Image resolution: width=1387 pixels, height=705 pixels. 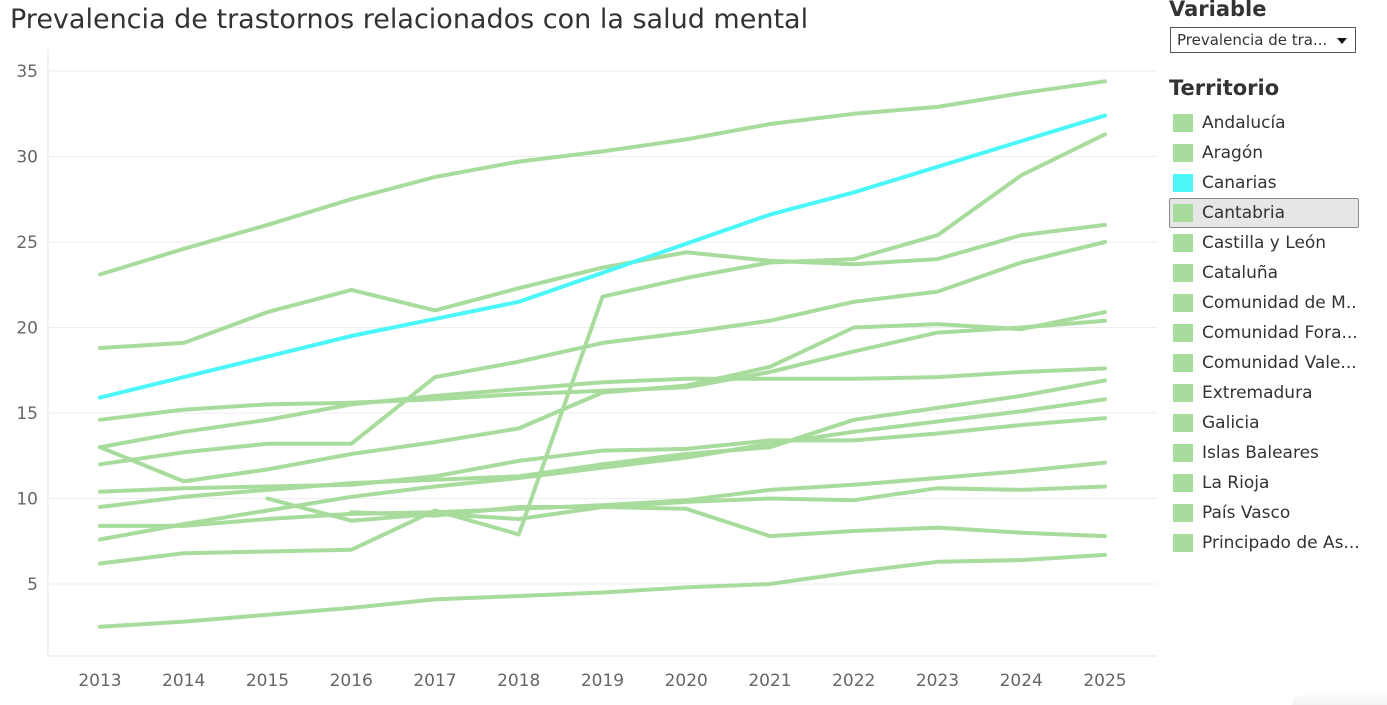 I want to click on legend-item: Extremadura, so click(x=1264, y=393).